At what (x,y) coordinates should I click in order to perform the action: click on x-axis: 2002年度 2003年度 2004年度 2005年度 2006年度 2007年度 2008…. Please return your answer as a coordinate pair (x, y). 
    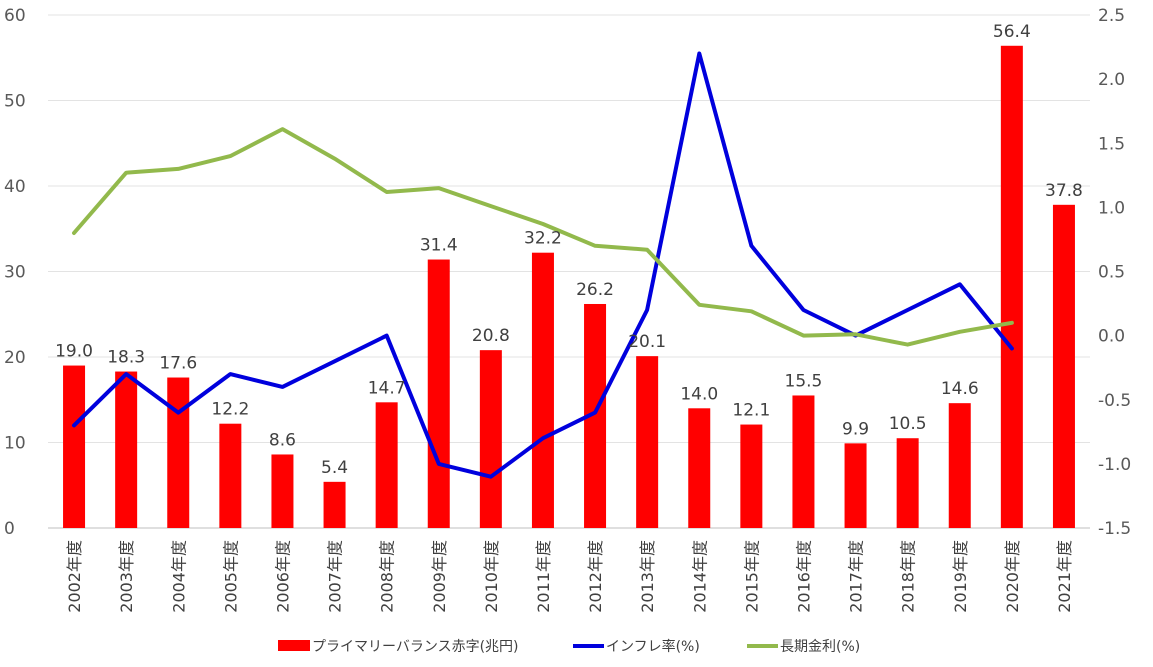
    Looking at the image, I should click on (569, 576).